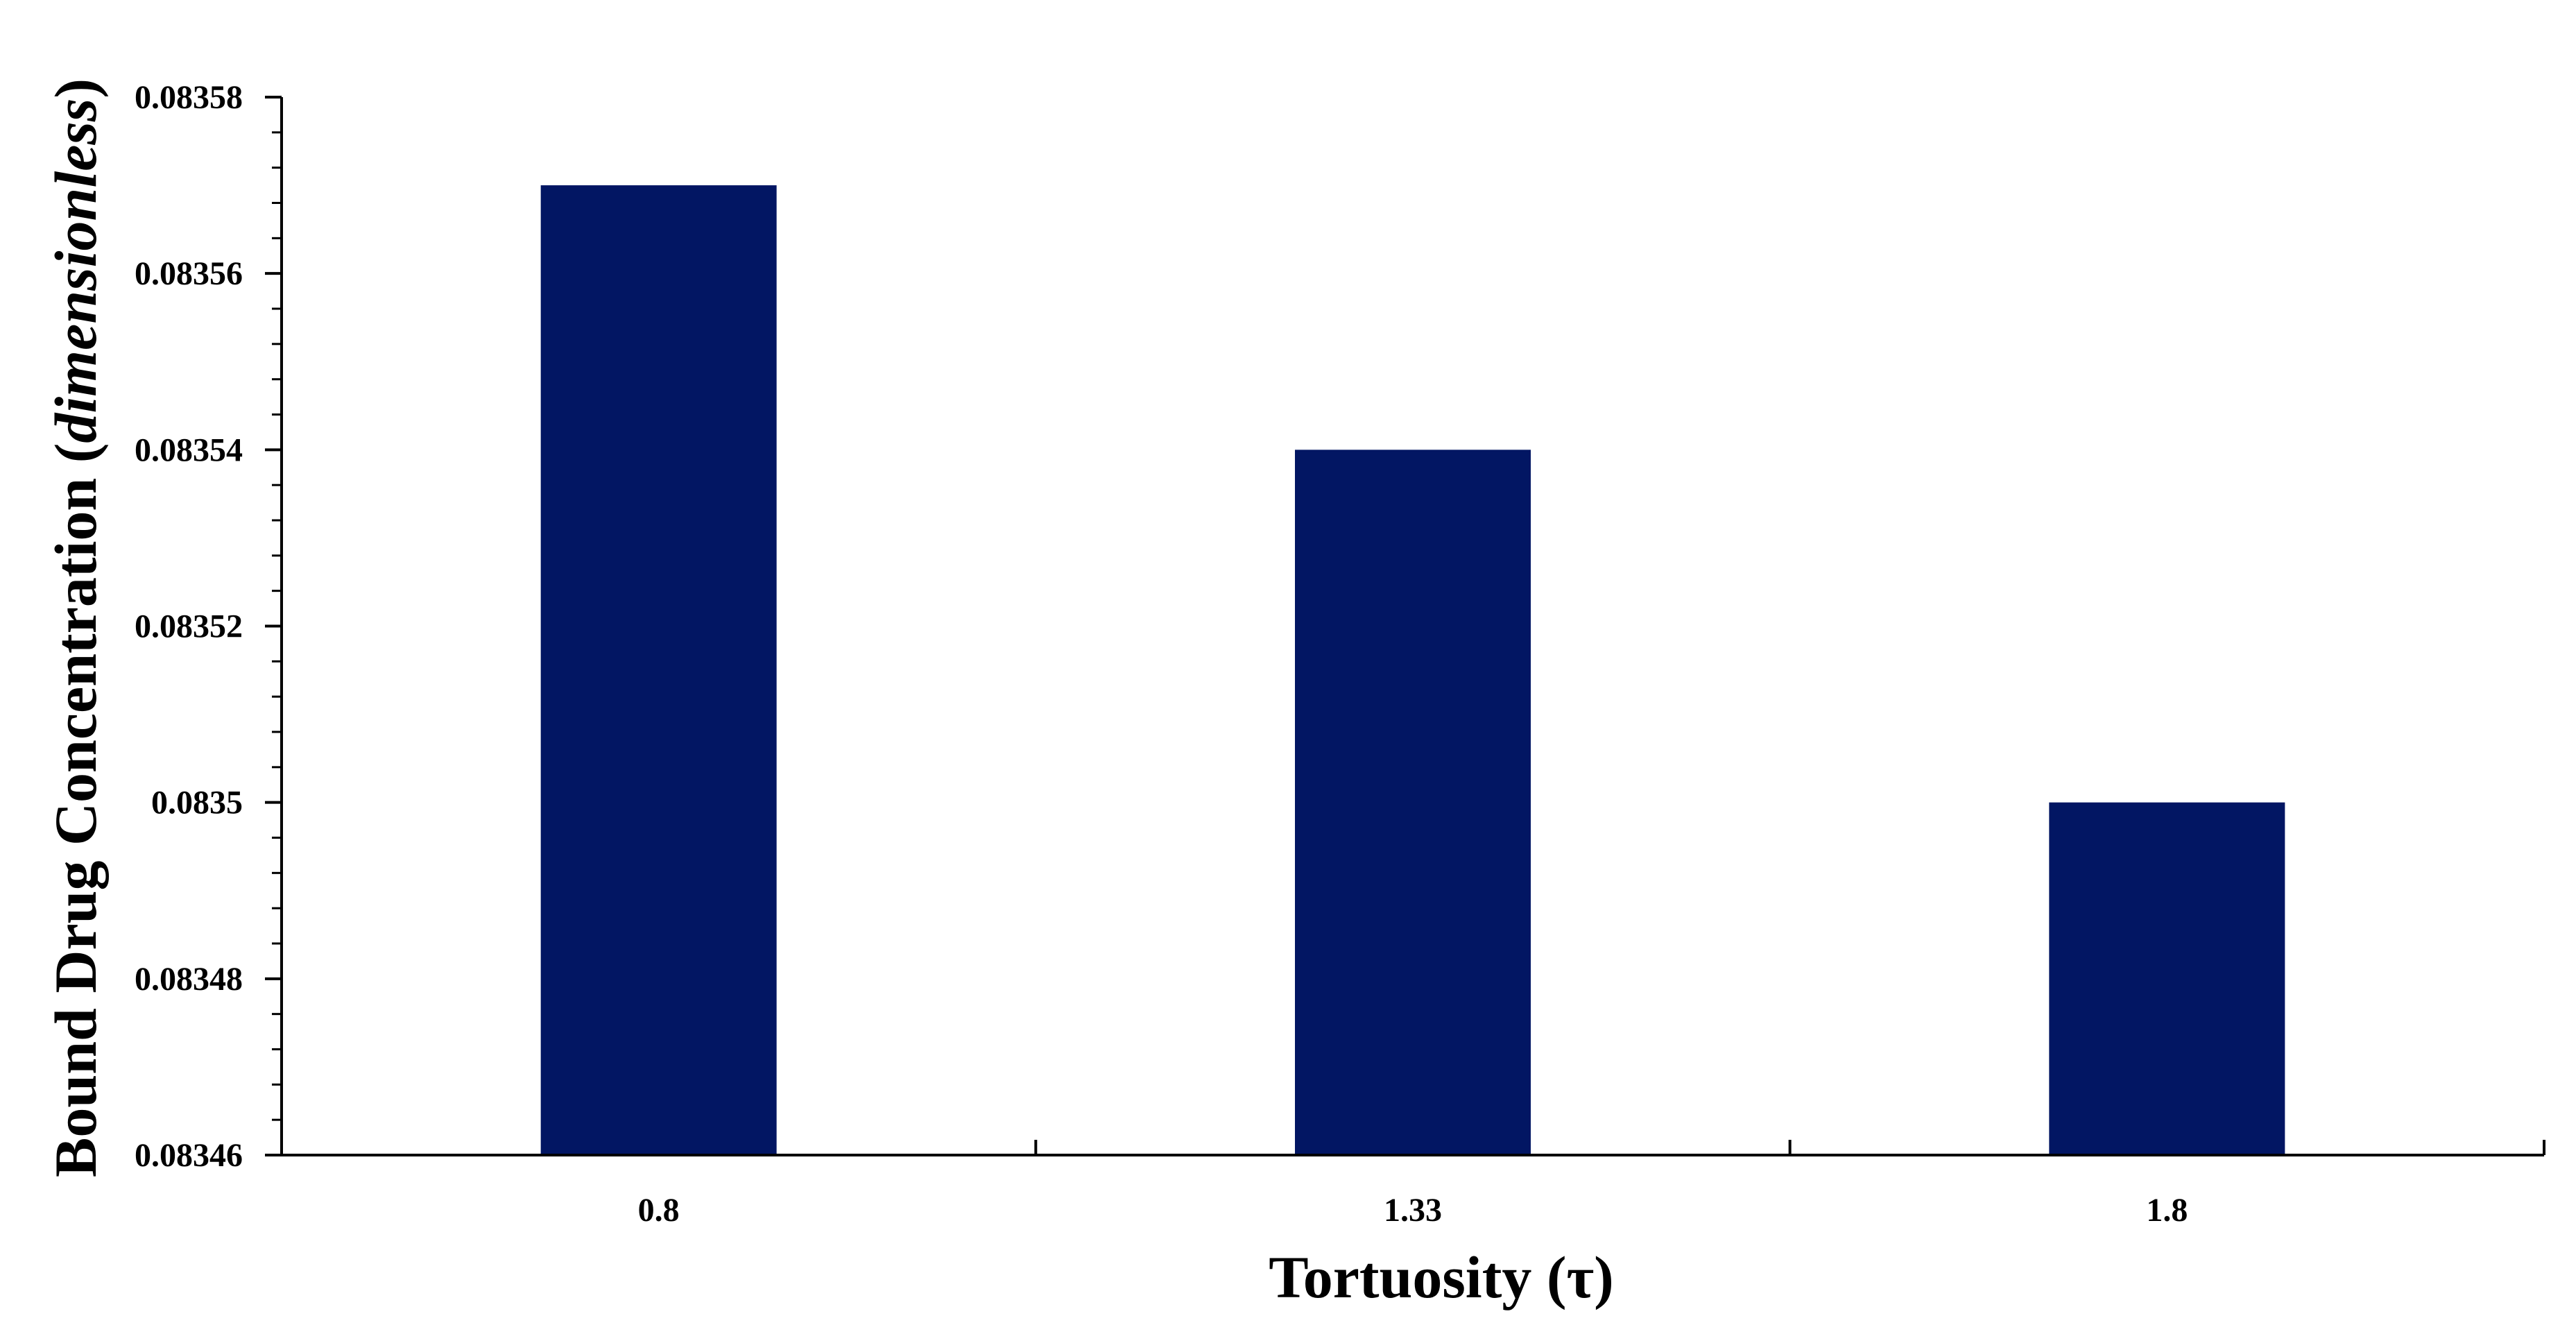  I want to click on y-tick-label: 0.0835, so click(197, 803).